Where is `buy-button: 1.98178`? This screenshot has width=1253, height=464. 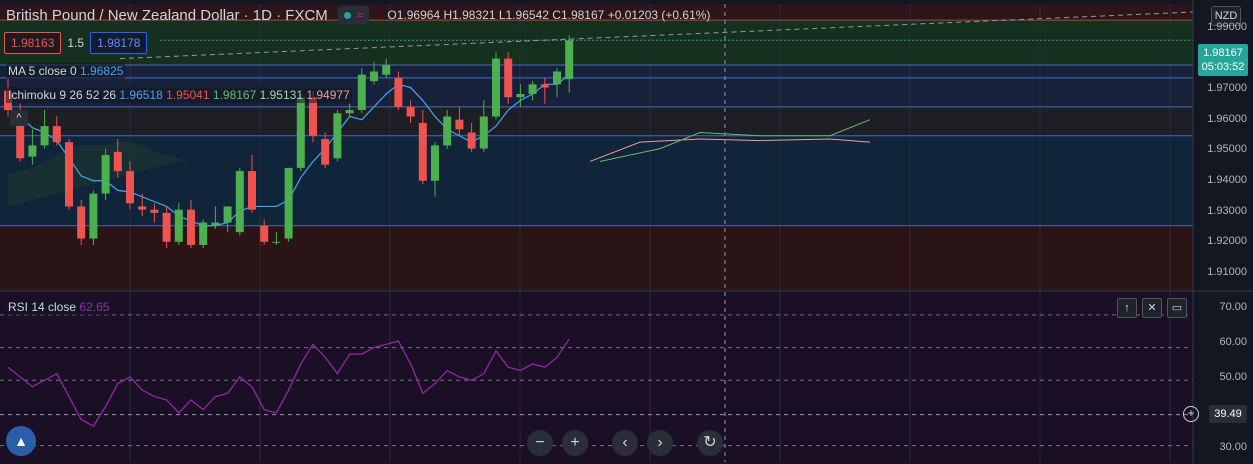 buy-button: 1.98178 is located at coordinates (119, 43).